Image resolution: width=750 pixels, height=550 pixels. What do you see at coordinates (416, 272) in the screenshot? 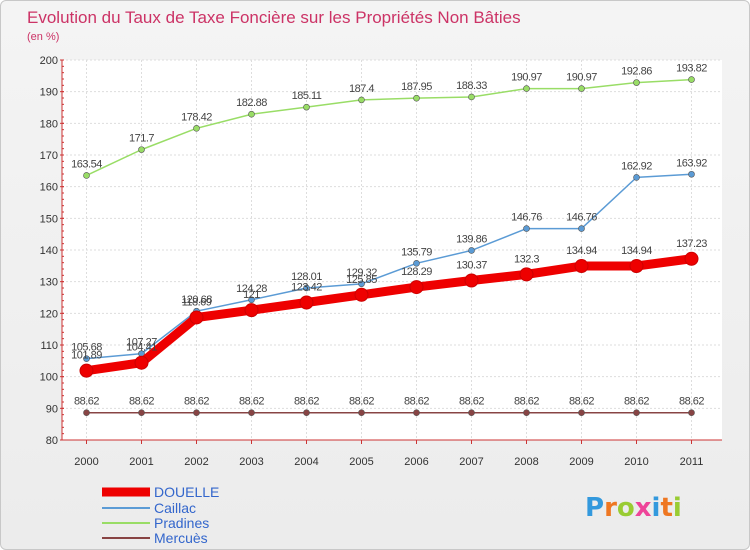
I see `data-label: 128.29` at bounding box center [416, 272].